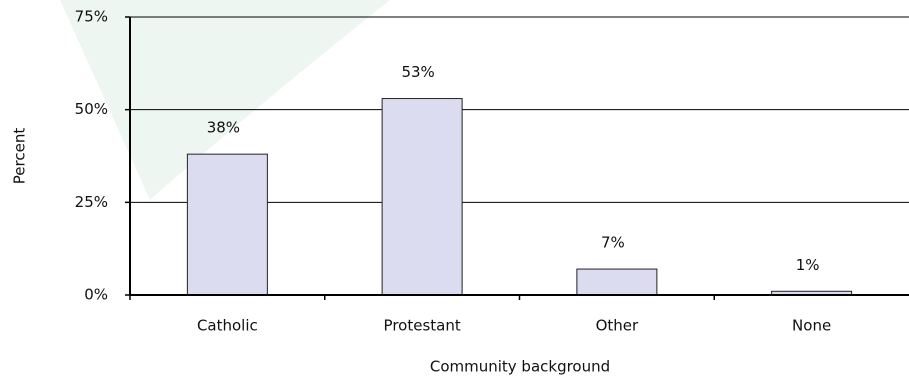 The height and width of the screenshot is (383, 909). I want to click on y-tick-label: 50%, so click(91, 109).